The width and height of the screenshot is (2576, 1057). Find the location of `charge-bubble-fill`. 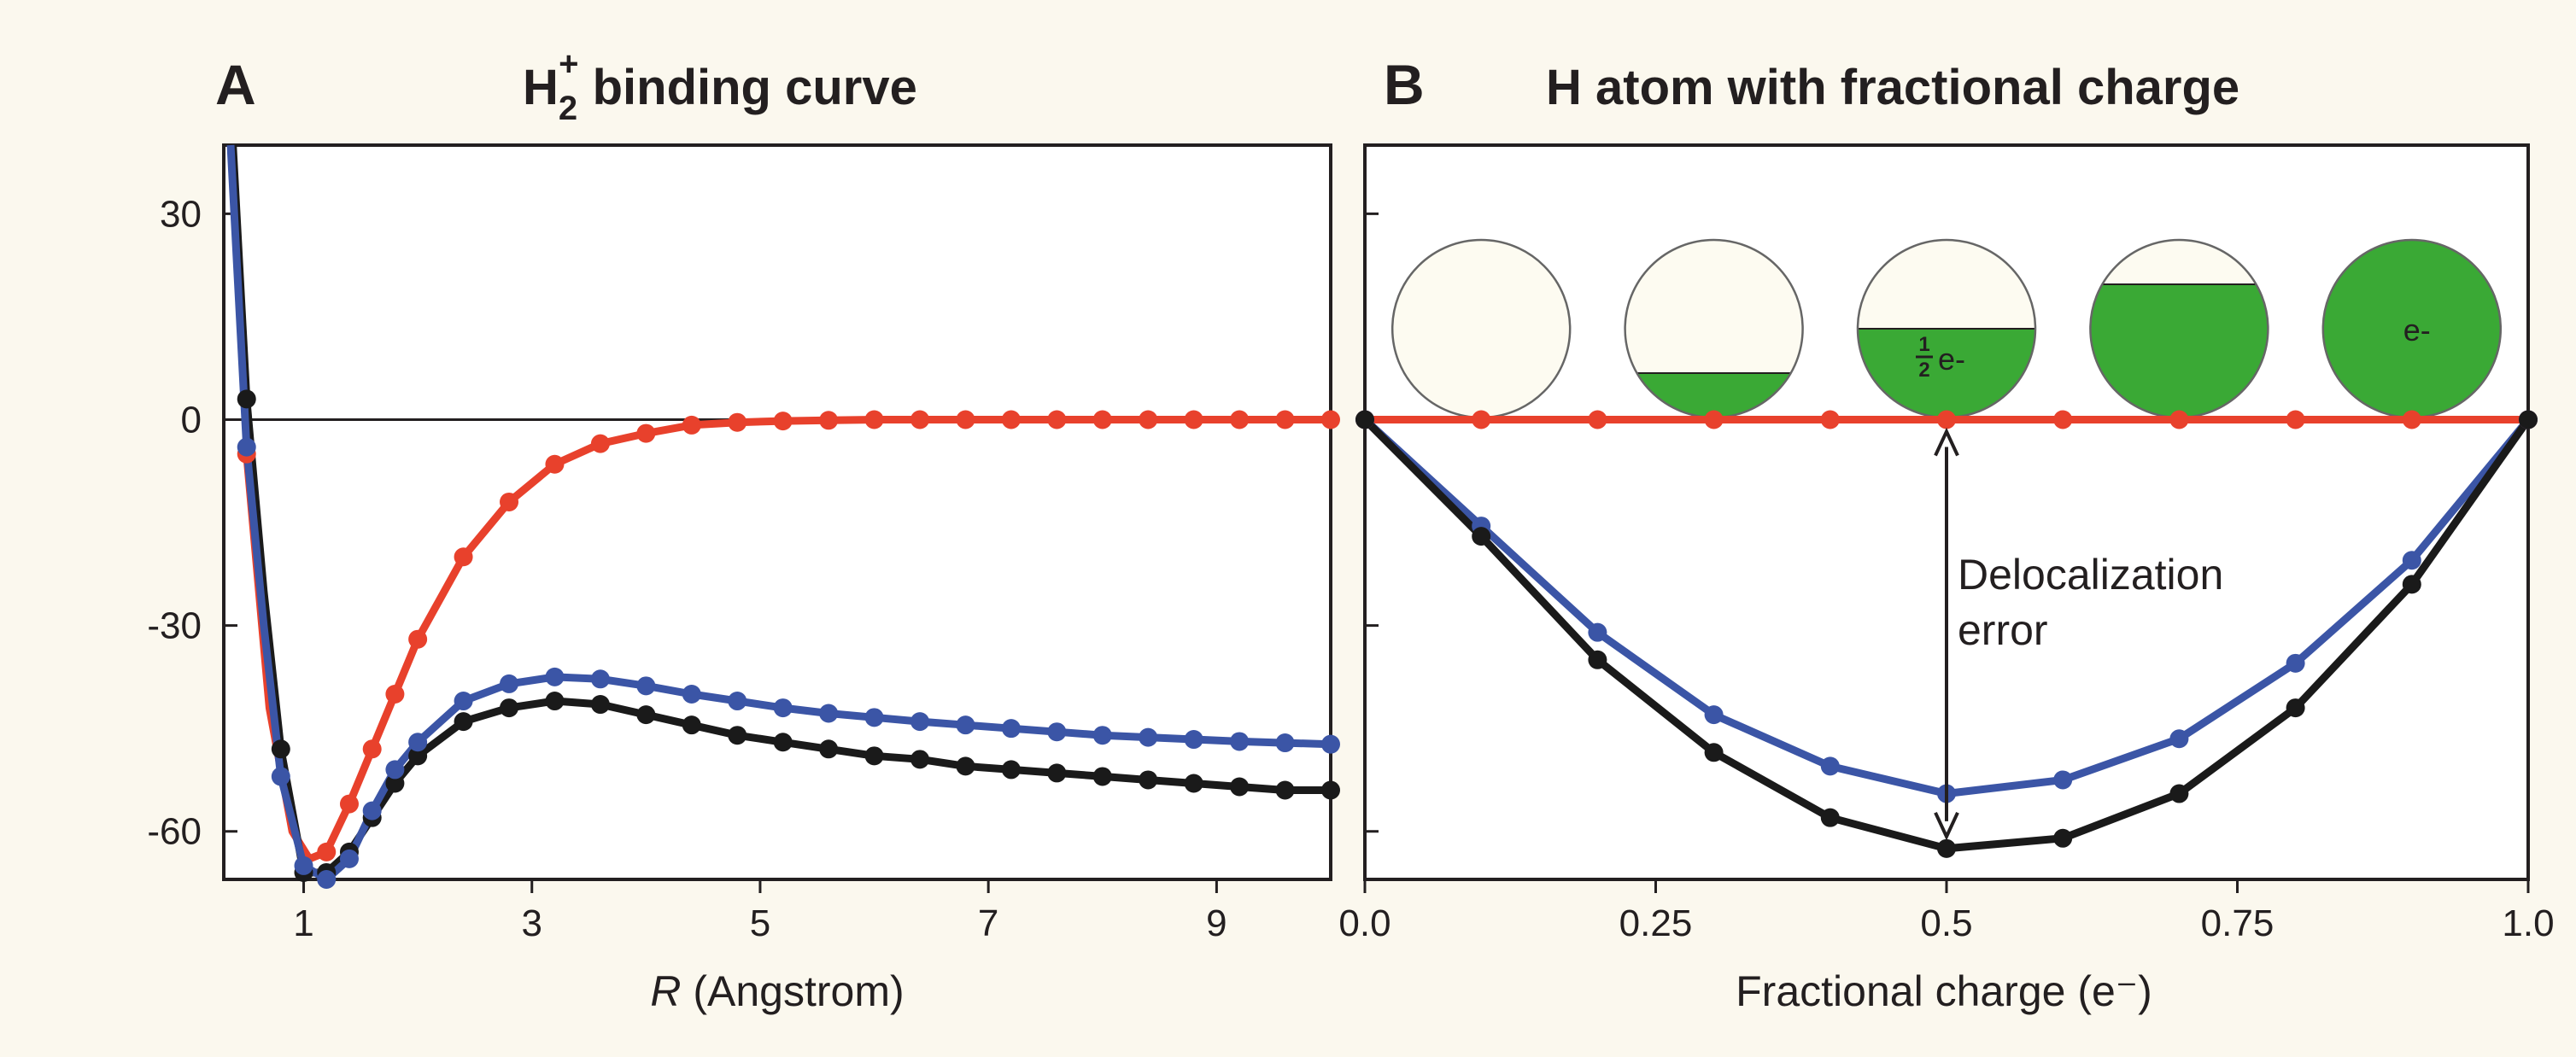

charge-bubble-fill is located at coordinates (2411, 329).